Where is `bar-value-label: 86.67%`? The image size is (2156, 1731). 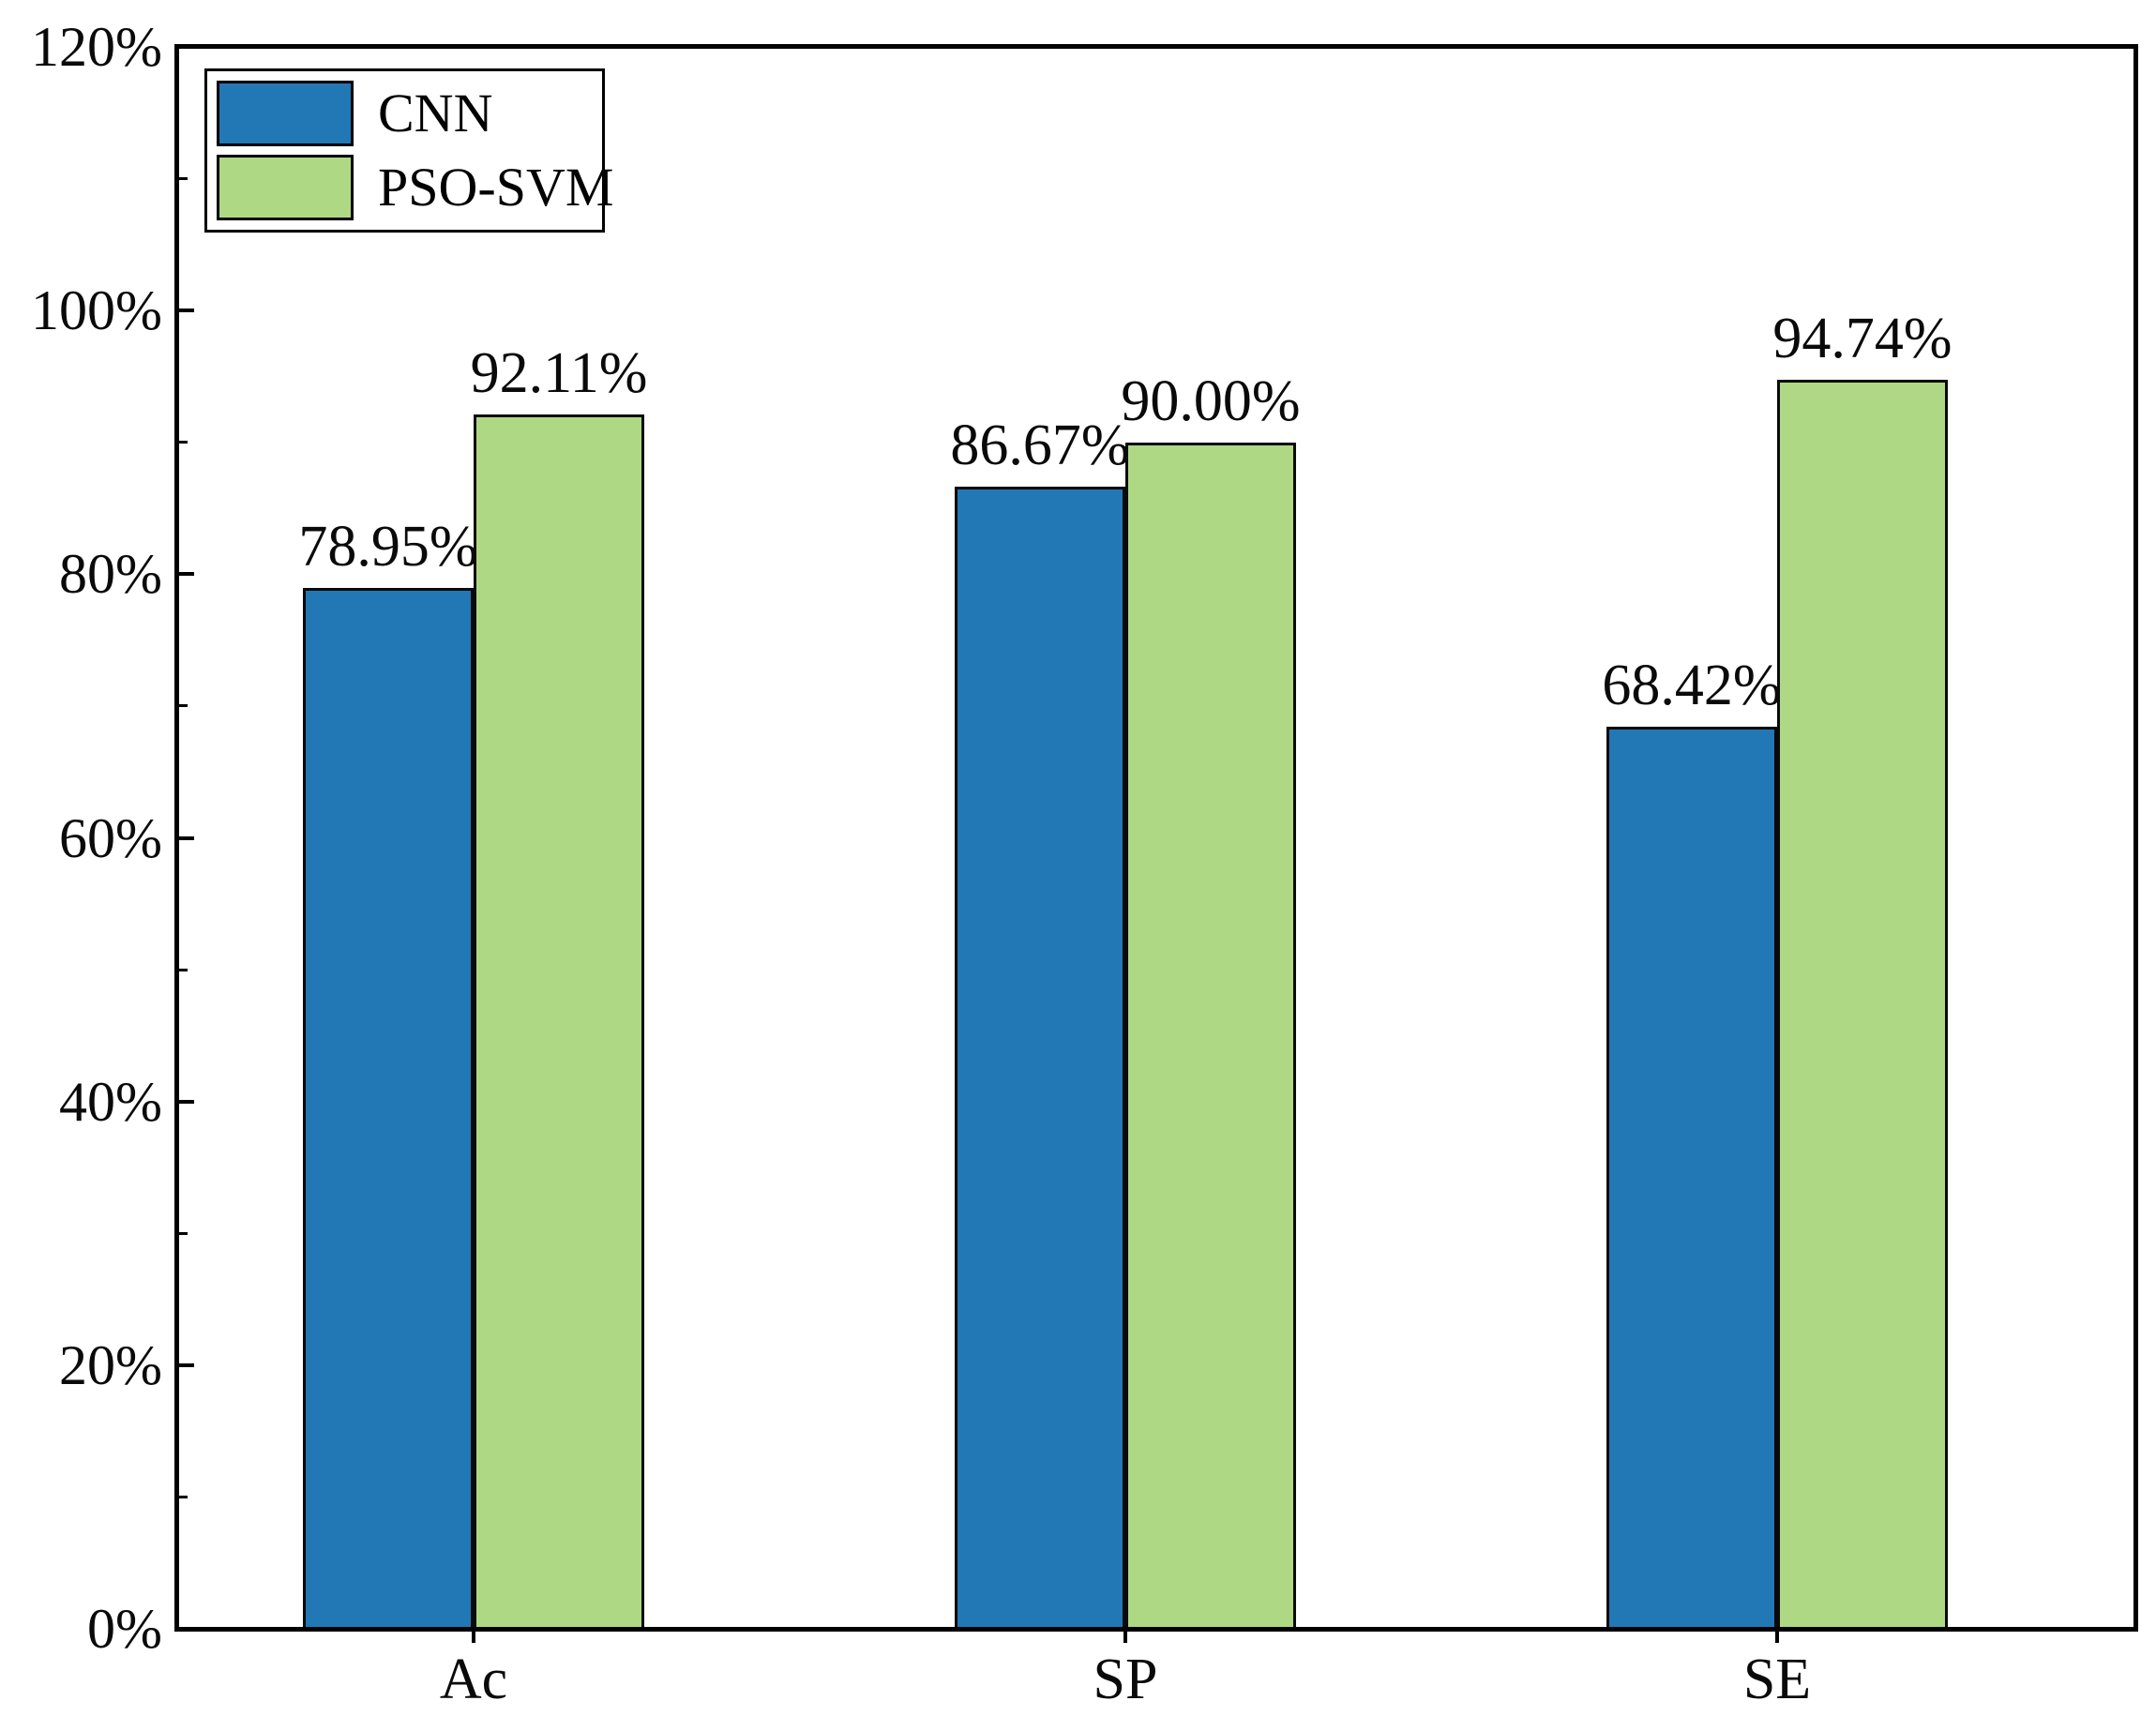
bar-value-label: 86.67% is located at coordinates (1040, 445).